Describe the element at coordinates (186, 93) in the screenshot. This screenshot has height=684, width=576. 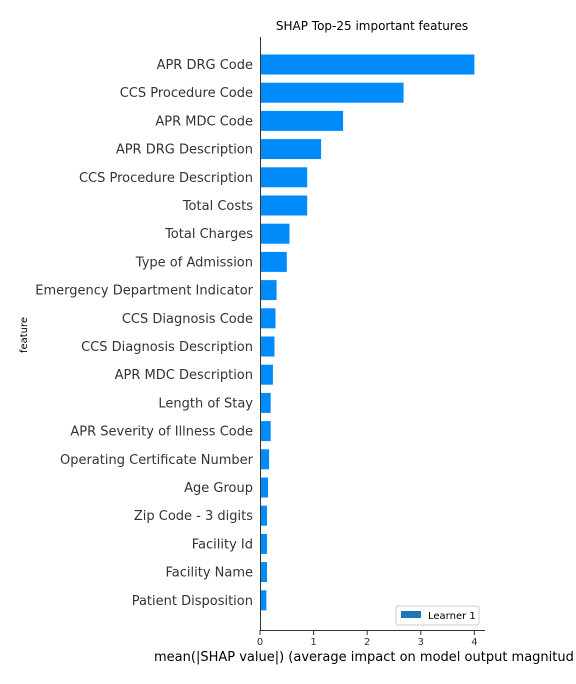
I see `feature-label-1: CCS Procedure Code` at that location.